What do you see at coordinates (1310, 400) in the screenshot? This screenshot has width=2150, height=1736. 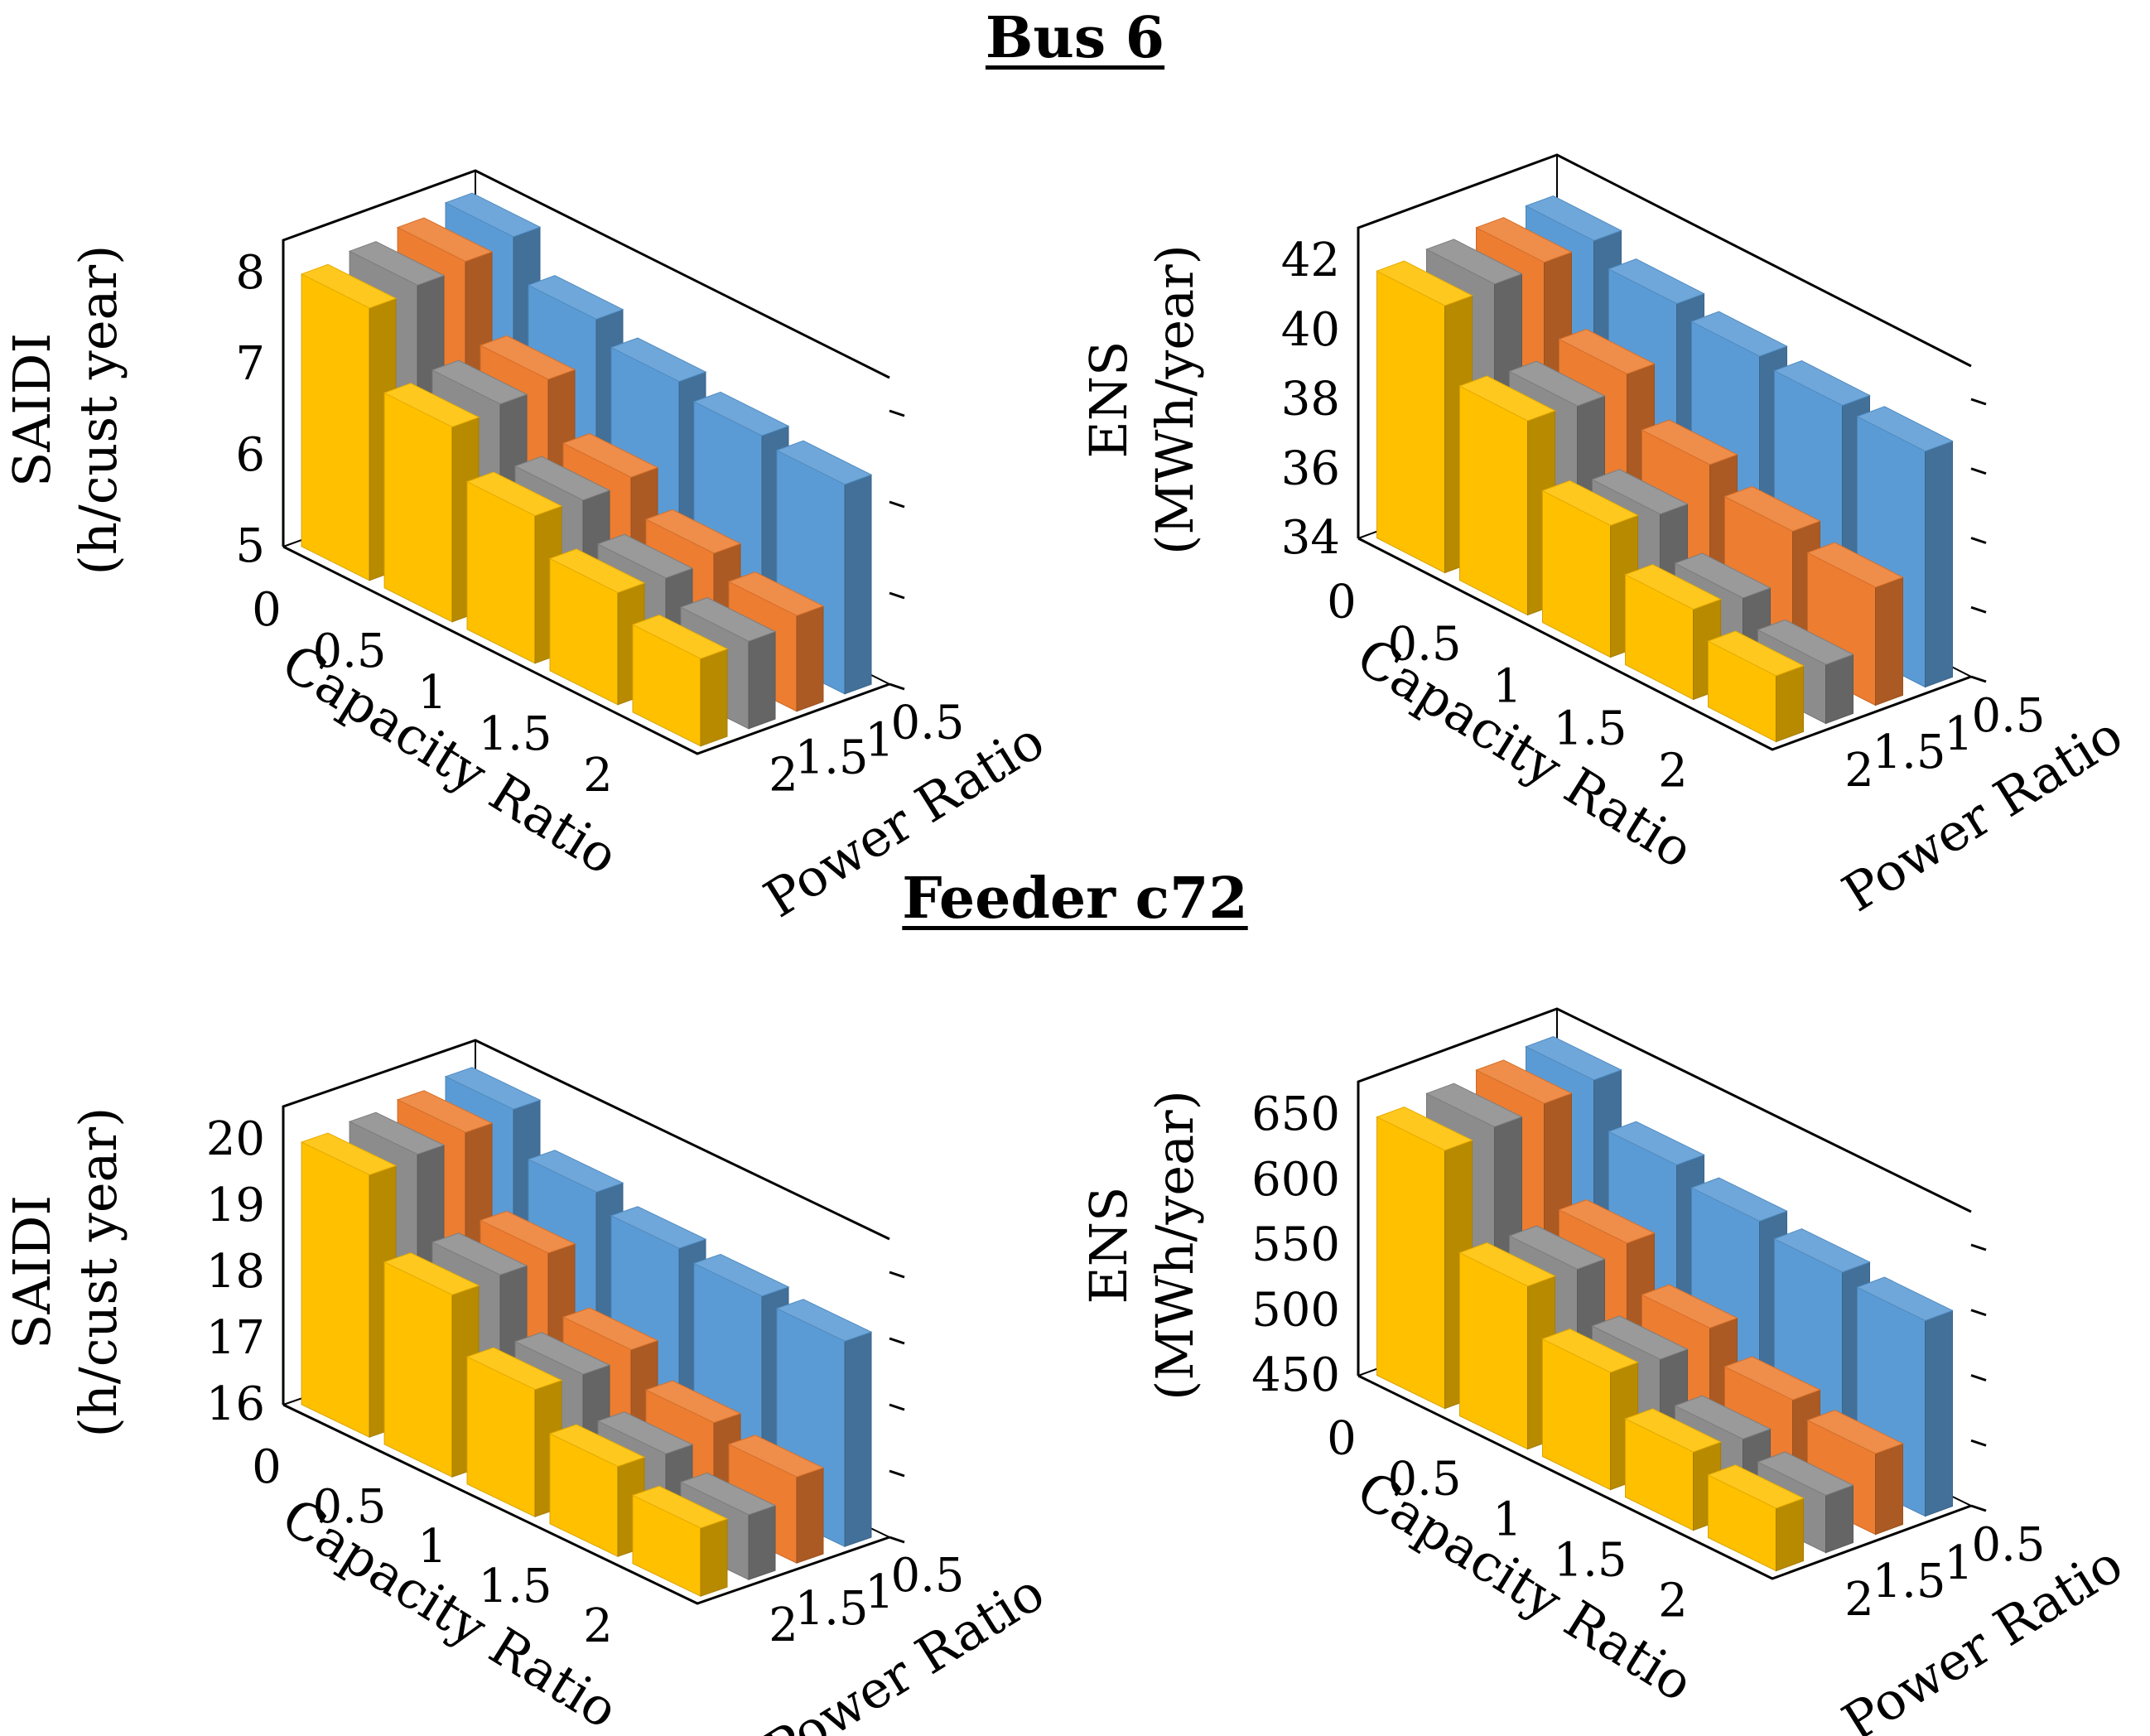 I see `z-tick-label: 38` at bounding box center [1310, 400].